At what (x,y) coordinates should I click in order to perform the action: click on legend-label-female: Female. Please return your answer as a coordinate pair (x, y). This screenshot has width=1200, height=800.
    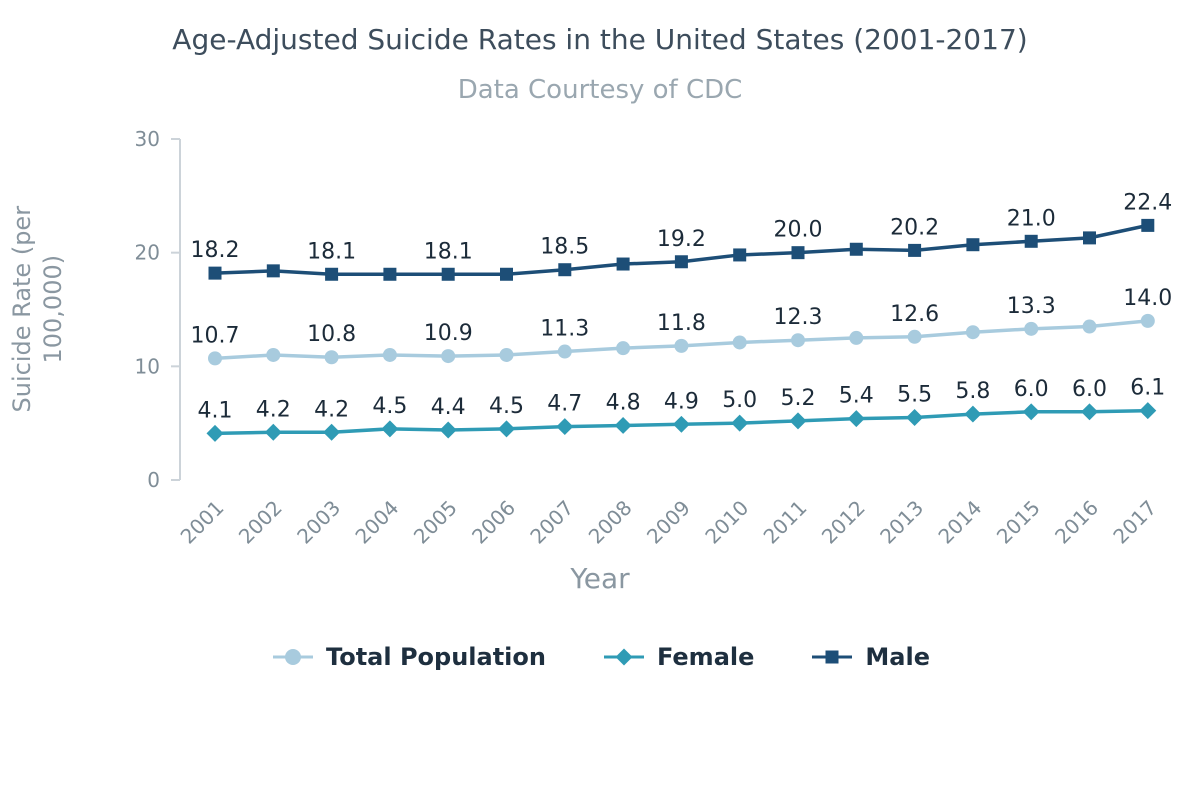
    Looking at the image, I should click on (705, 656).